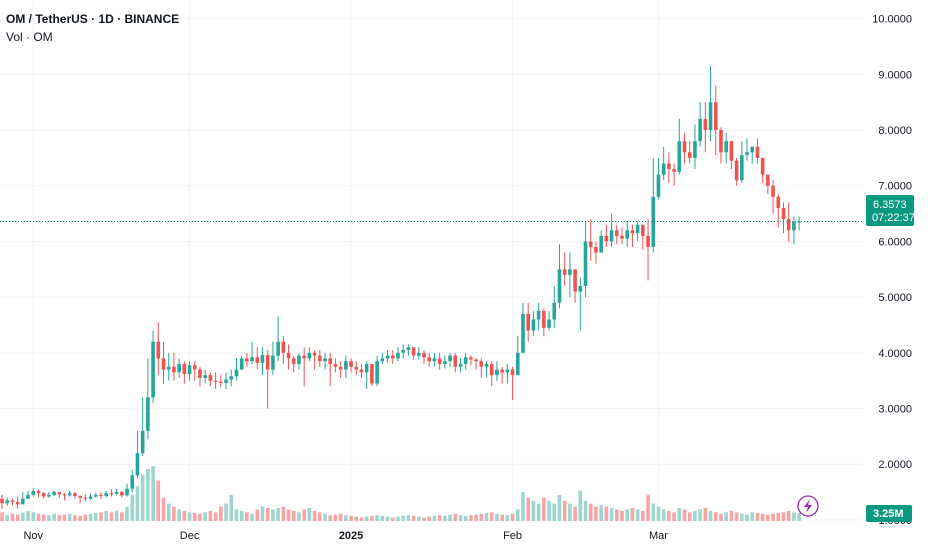 This screenshot has width=932, height=555. Describe the element at coordinates (658, 536) in the screenshot. I see `time-tick-label: Mar` at that location.